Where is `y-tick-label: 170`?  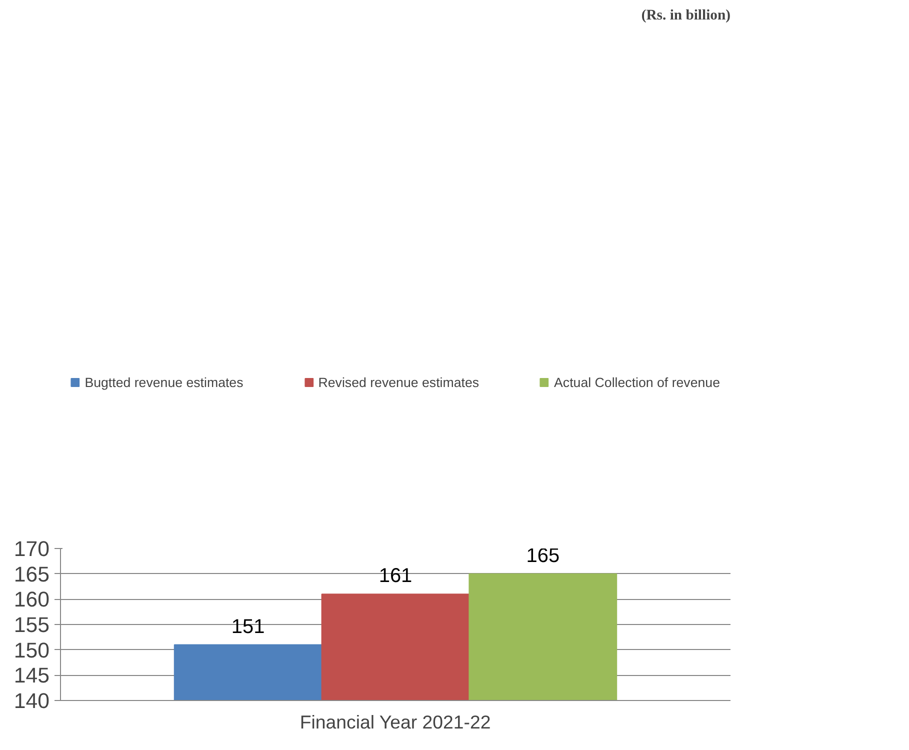
y-tick-label: 170 is located at coordinates (32, 549).